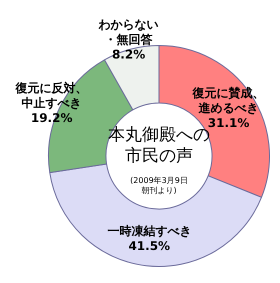  I want to click on slice-label: 一時凍結すべき, so click(149, 231).